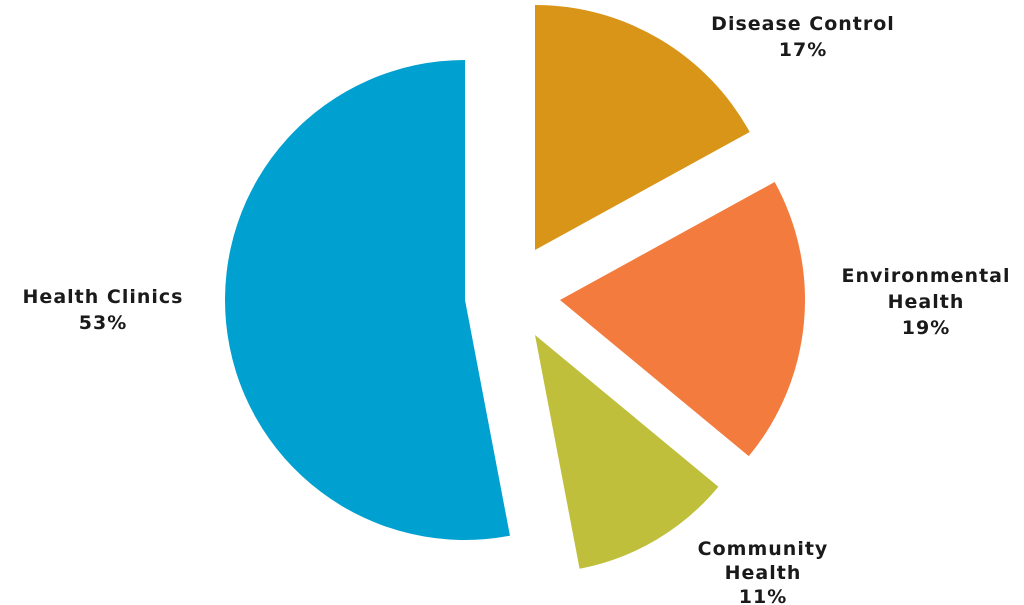 Image resolution: width=1024 pixels, height=605 pixels. What do you see at coordinates (642, 127) in the screenshot?
I see `pie-slice-disease-control` at bounding box center [642, 127].